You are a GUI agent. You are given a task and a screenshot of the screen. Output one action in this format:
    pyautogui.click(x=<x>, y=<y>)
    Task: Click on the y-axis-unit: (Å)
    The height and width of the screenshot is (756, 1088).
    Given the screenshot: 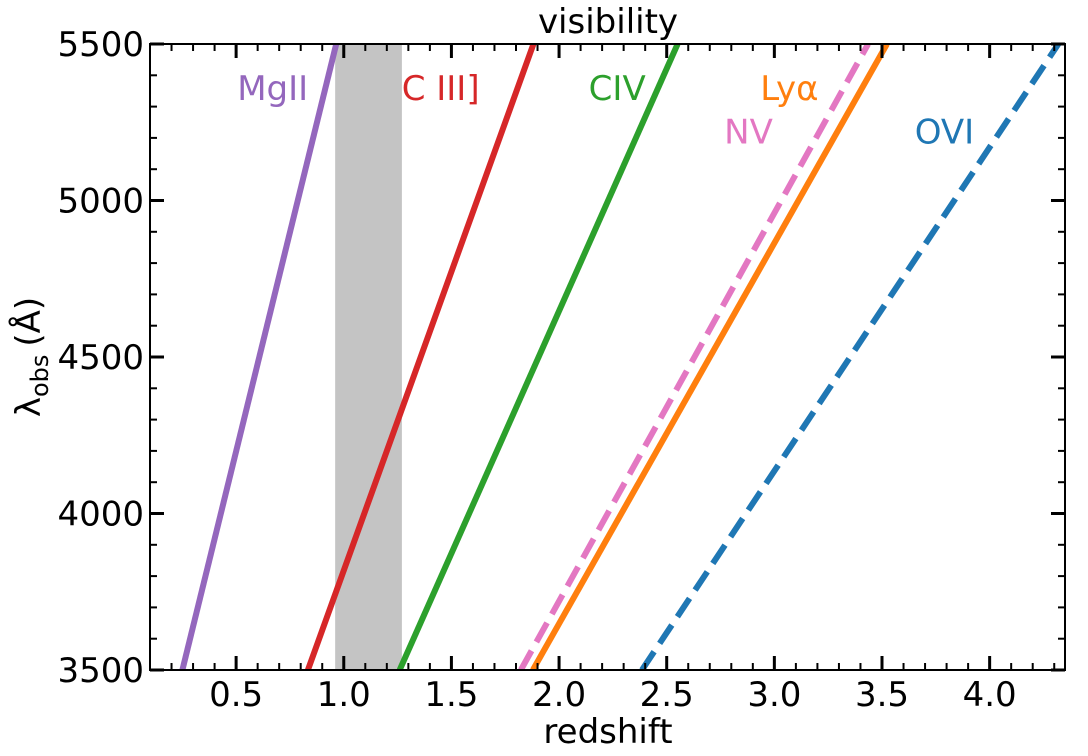 What is the action you would take?
    pyautogui.click(x=28, y=322)
    